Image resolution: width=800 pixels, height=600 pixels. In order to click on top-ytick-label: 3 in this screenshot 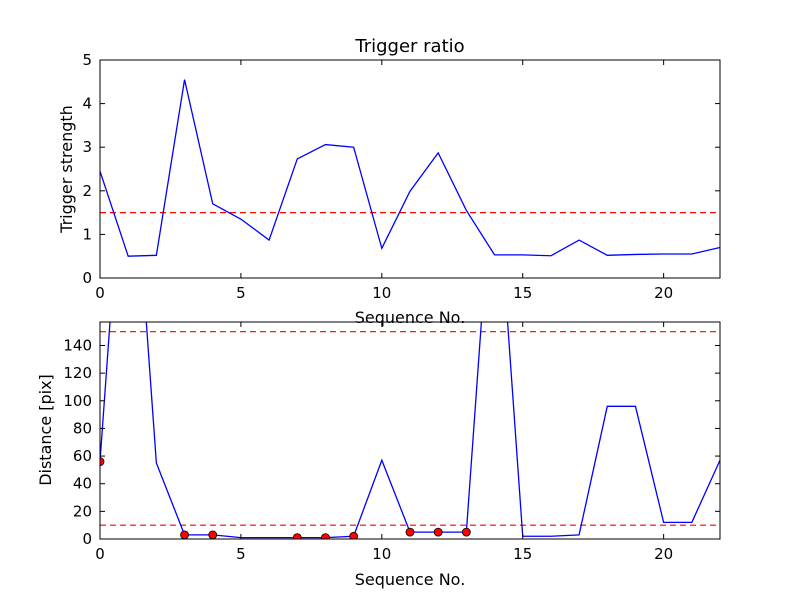, I will do `click(87, 147)`.